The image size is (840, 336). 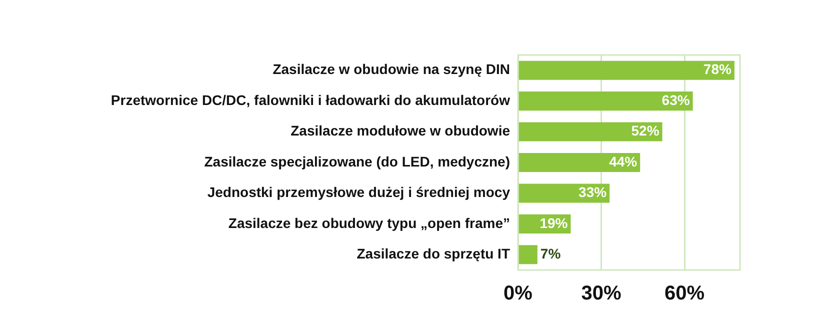 What do you see at coordinates (676, 100) in the screenshot?
I see `data-label: 63%` at bounding box center [676, 100].